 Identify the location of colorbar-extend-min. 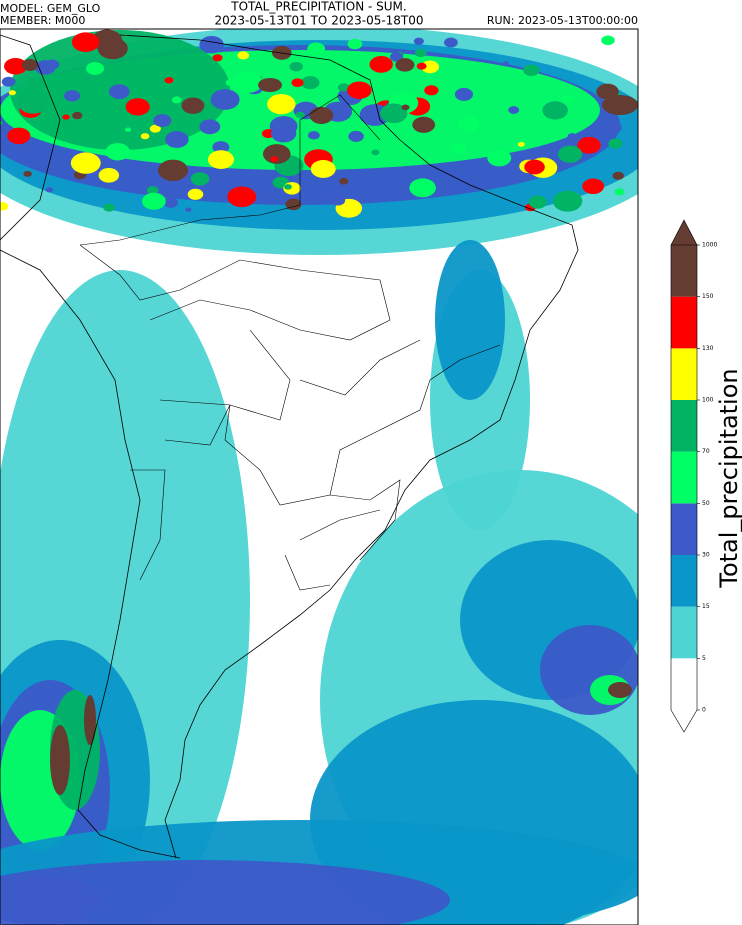
(684, 721).